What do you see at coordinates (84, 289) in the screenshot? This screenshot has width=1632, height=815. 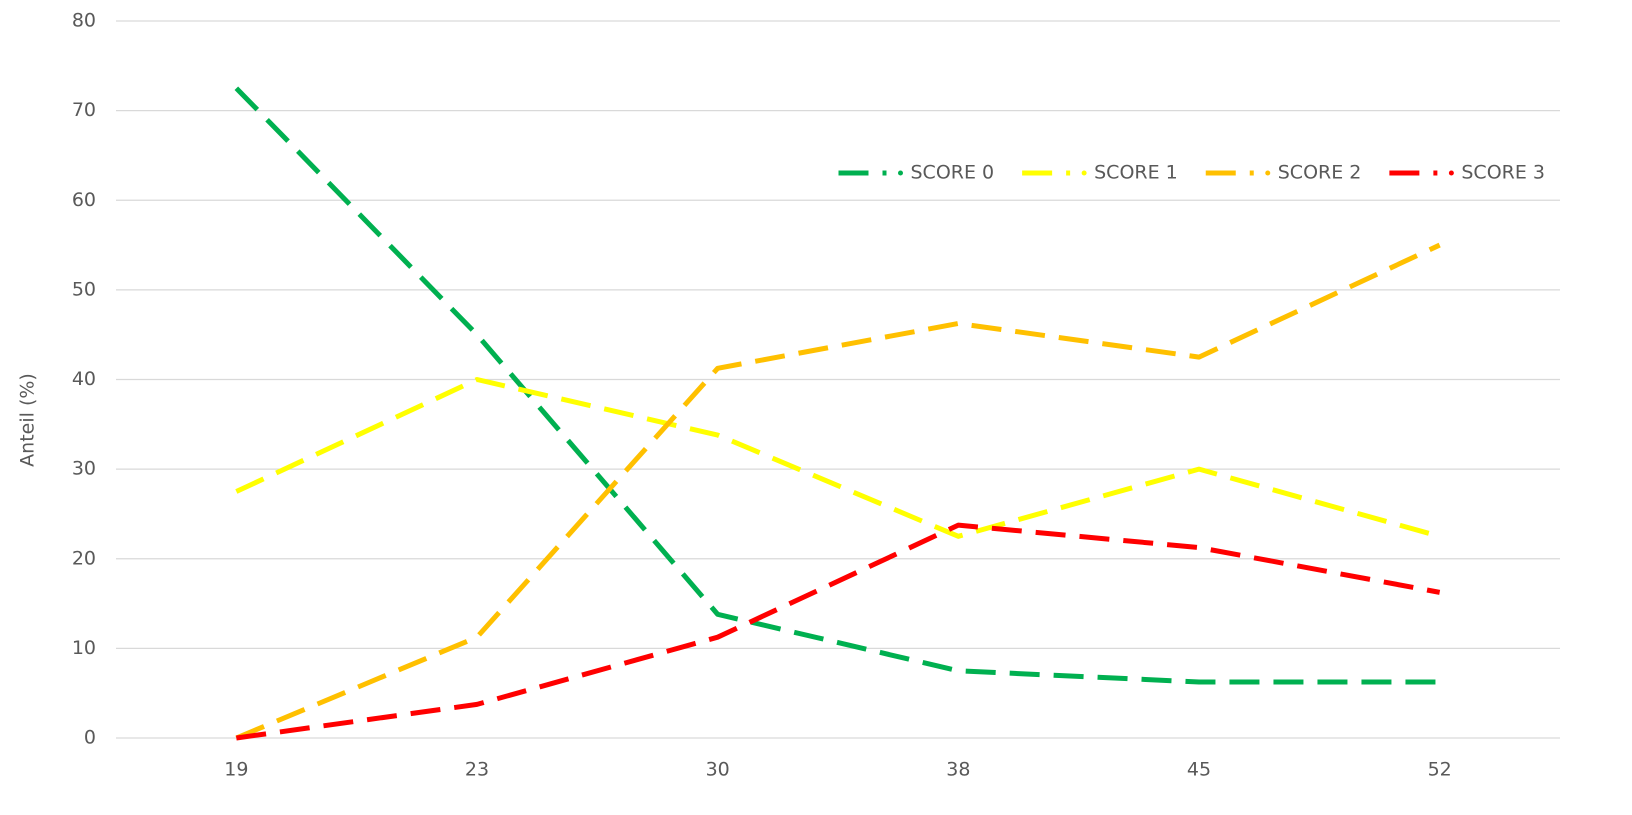 I see `y-tick-label: 50` at bounding box center [84, 289].